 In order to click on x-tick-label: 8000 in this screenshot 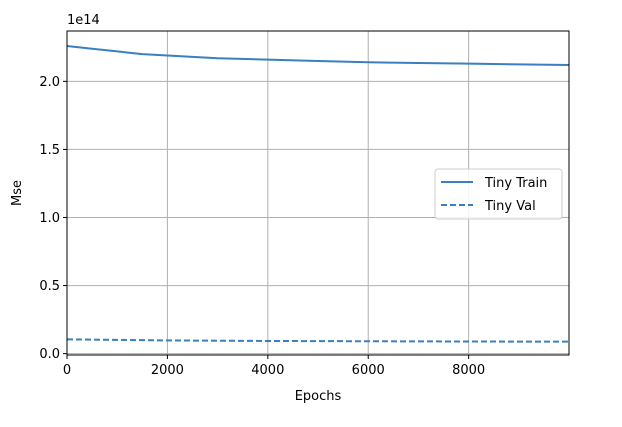, I will do `click(468, 370)`.